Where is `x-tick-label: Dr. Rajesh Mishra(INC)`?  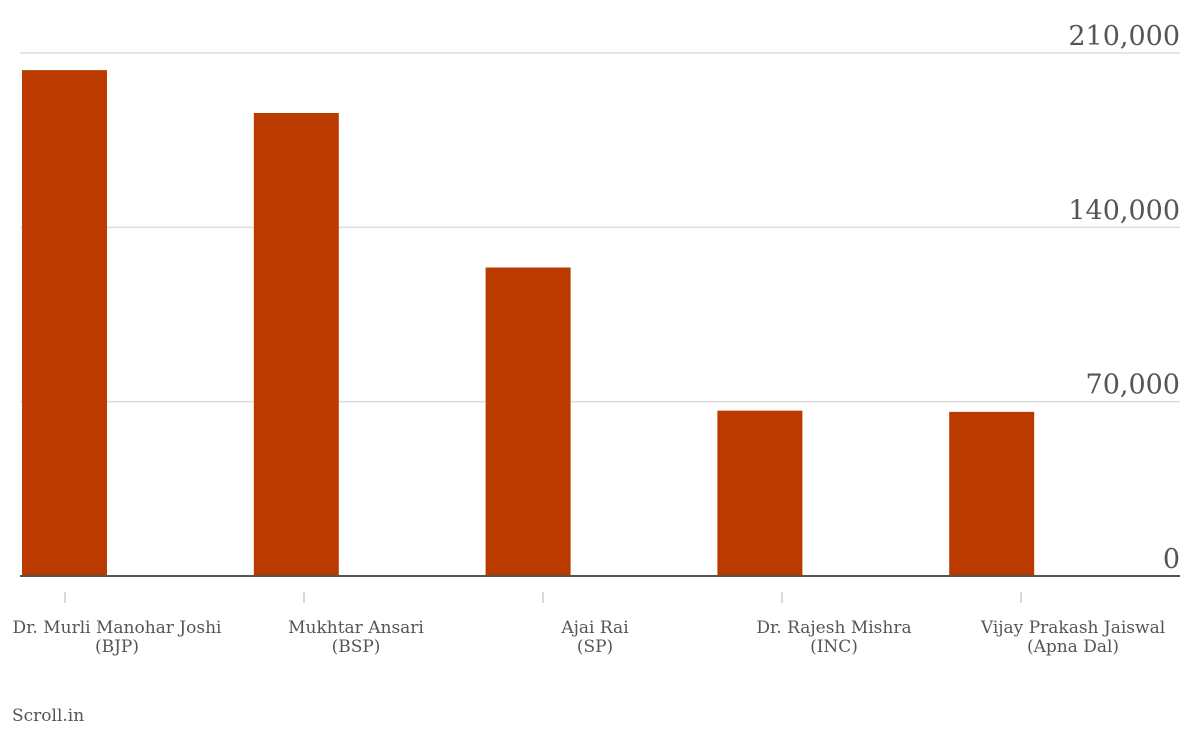 x-tick-label: Dr. Rajesh Mishra(INC) is located at coordinates (833, 637).